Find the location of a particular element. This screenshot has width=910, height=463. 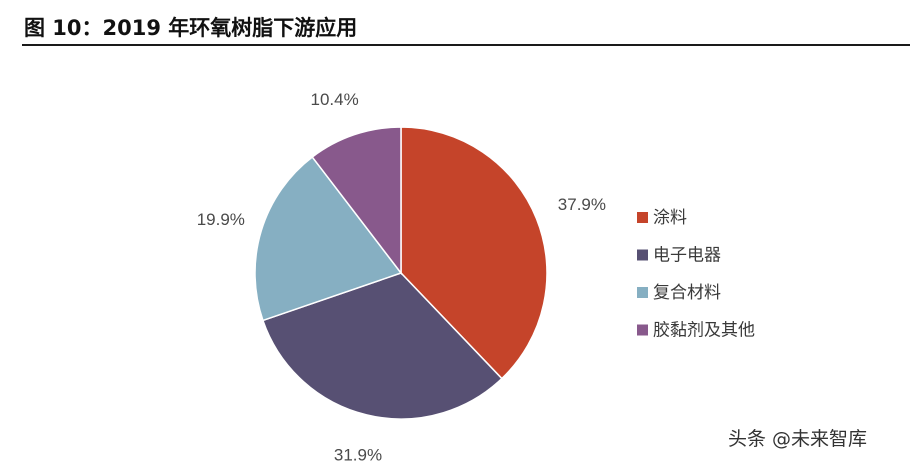

figure-title: 图 10：2019 年环氧树脂下游应用 is located at coordinates (191, 28).